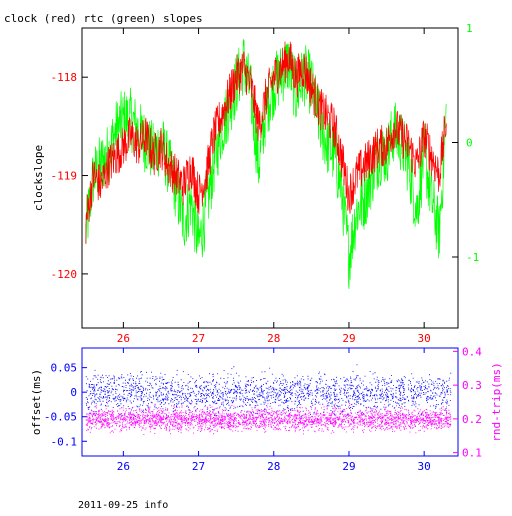 This screenshot has width=512, height=516. Describe the element at coordinates (273, 466) in the screenshot. I see `bottom-x-tick-label: 28` at that location.